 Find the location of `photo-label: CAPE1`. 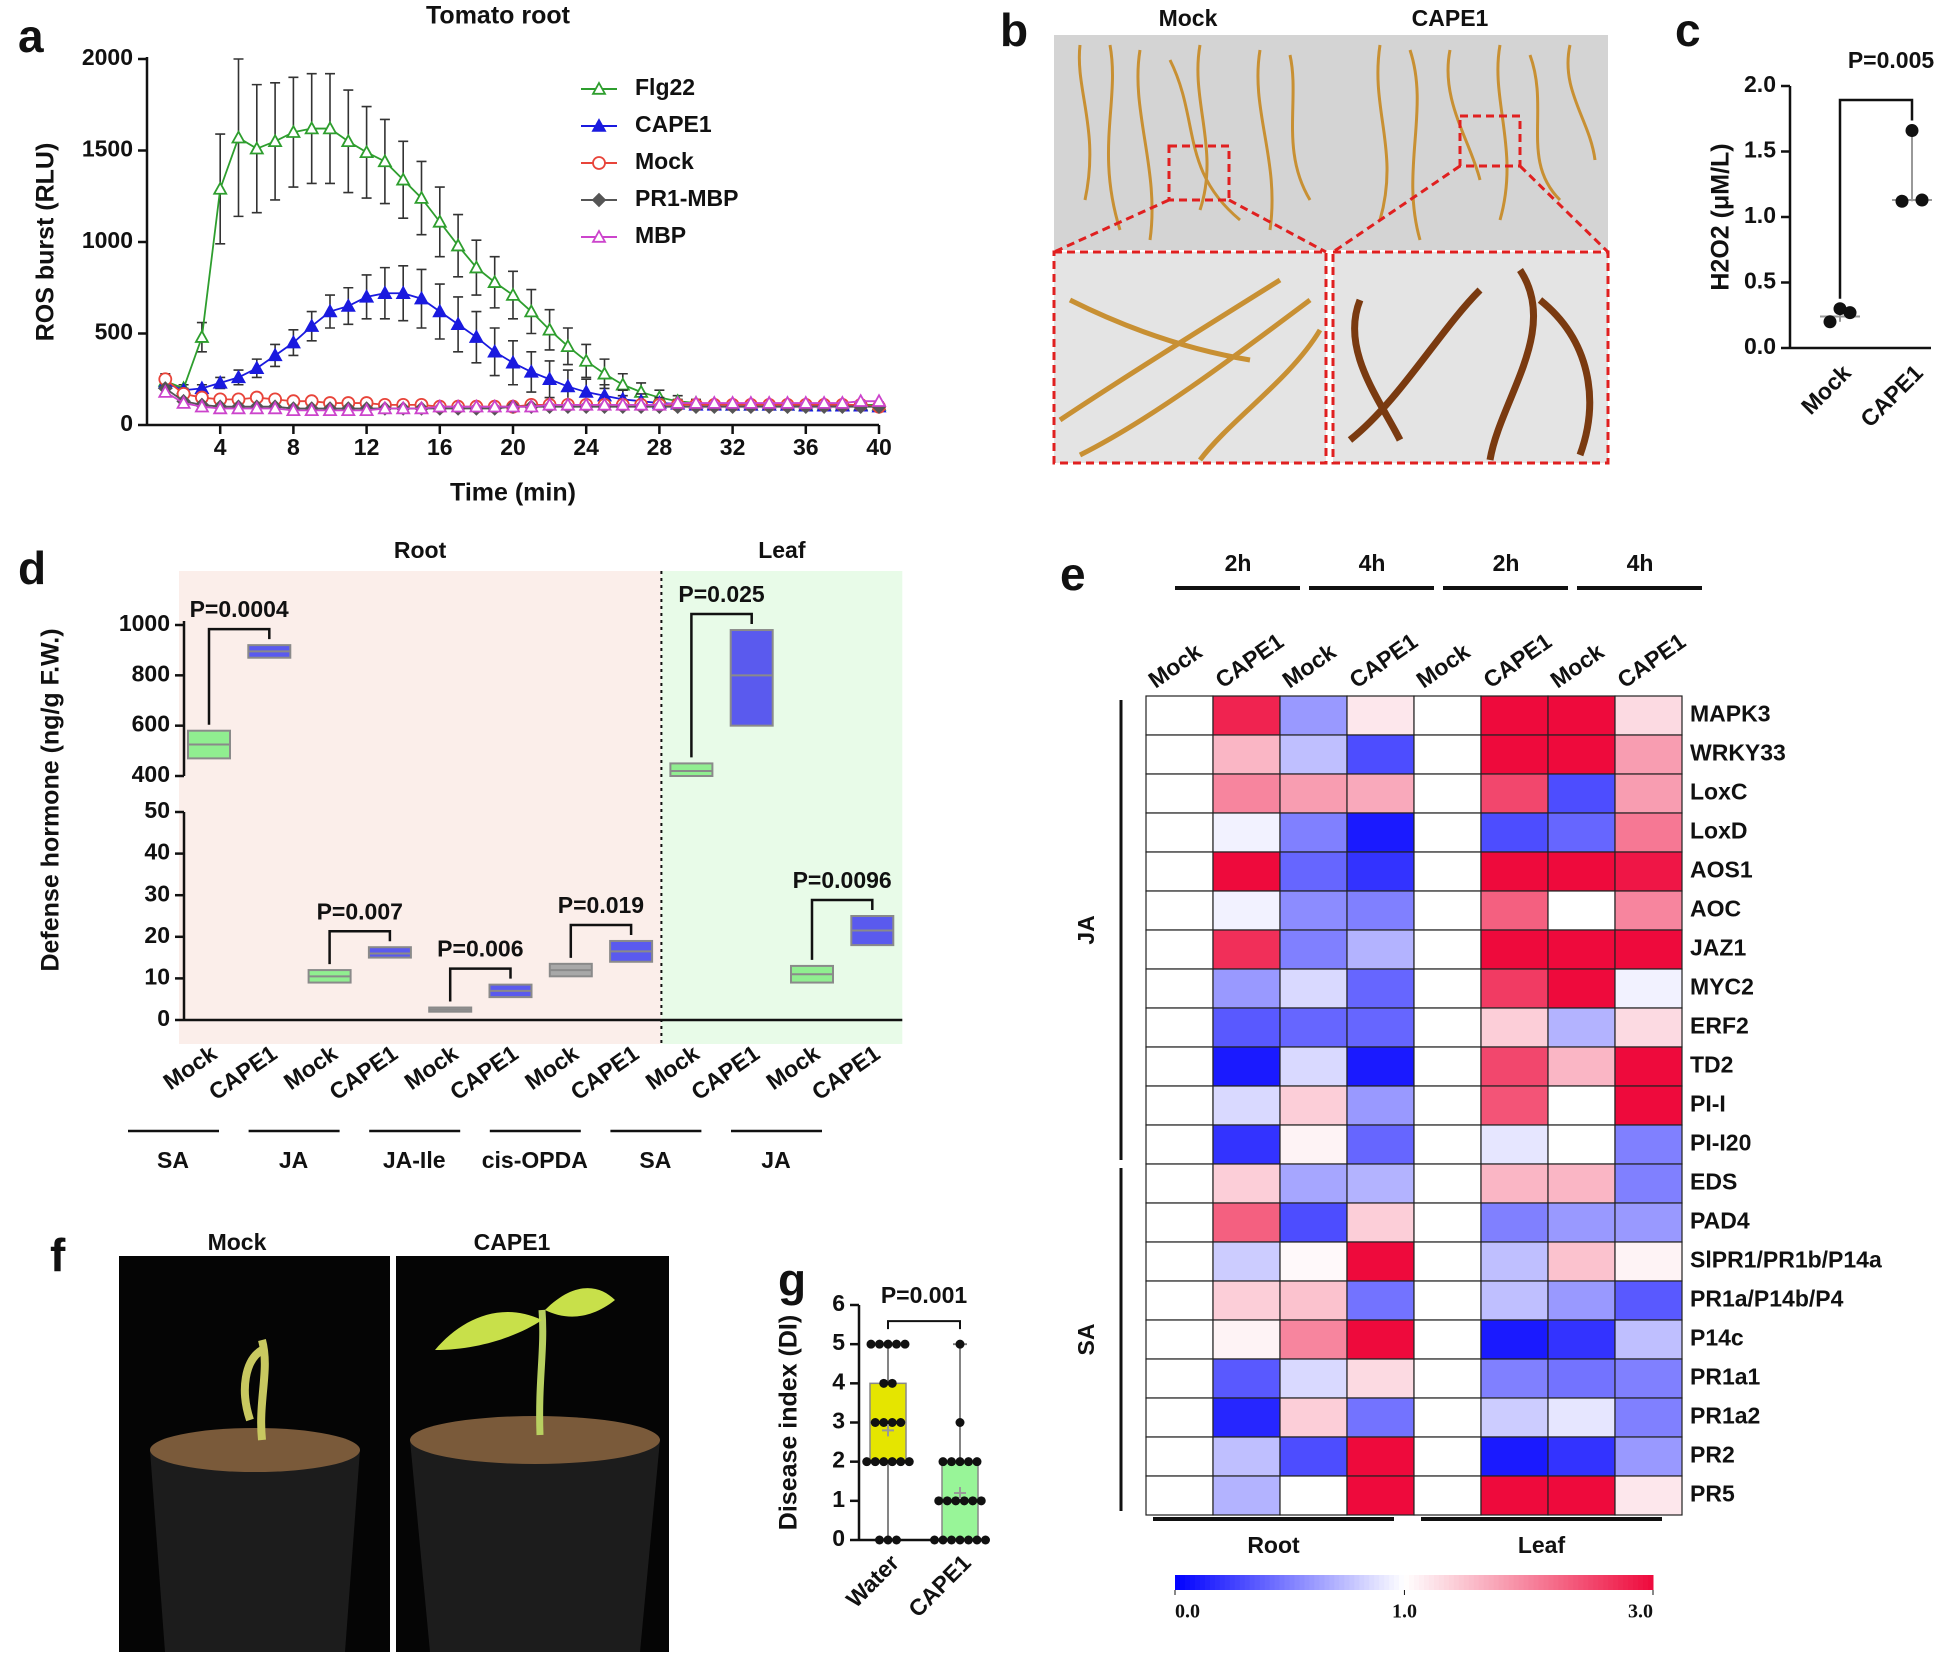

photo-label: CAPE1 is located at coordinates (512, 1242).